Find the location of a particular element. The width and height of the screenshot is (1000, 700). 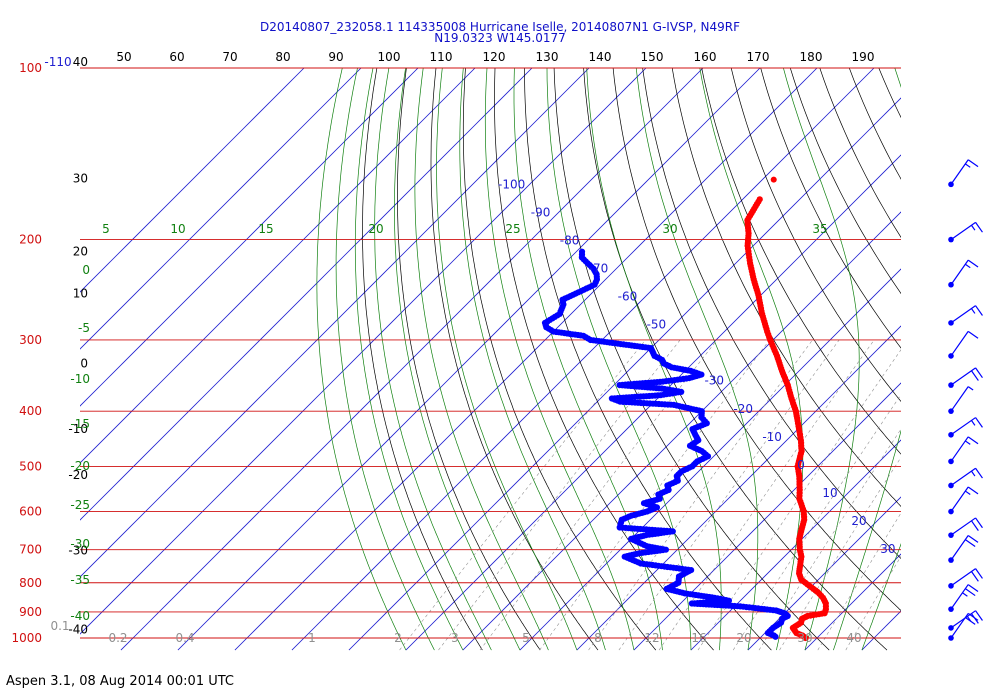

top-axis-label: -110 is located at coordinates (57, 62).